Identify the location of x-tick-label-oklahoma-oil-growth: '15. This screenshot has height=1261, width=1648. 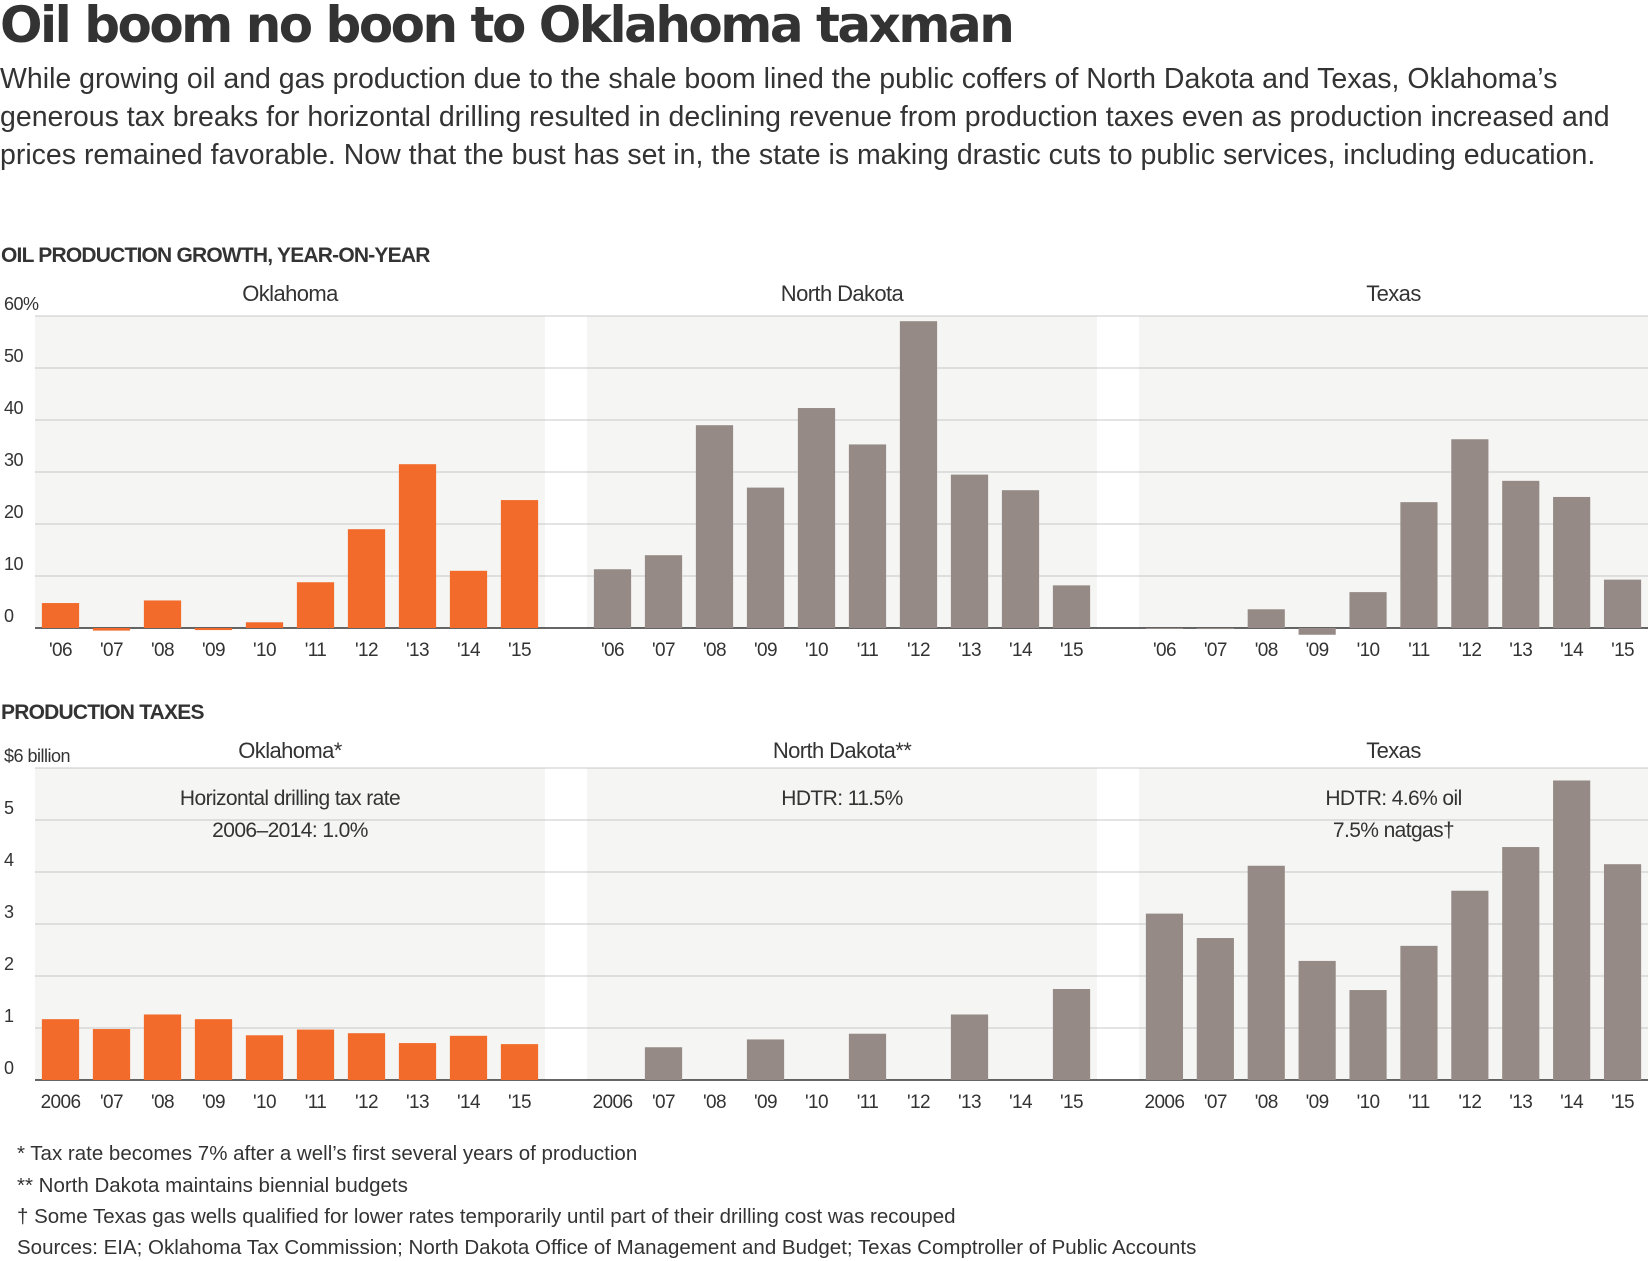
(519, 650).